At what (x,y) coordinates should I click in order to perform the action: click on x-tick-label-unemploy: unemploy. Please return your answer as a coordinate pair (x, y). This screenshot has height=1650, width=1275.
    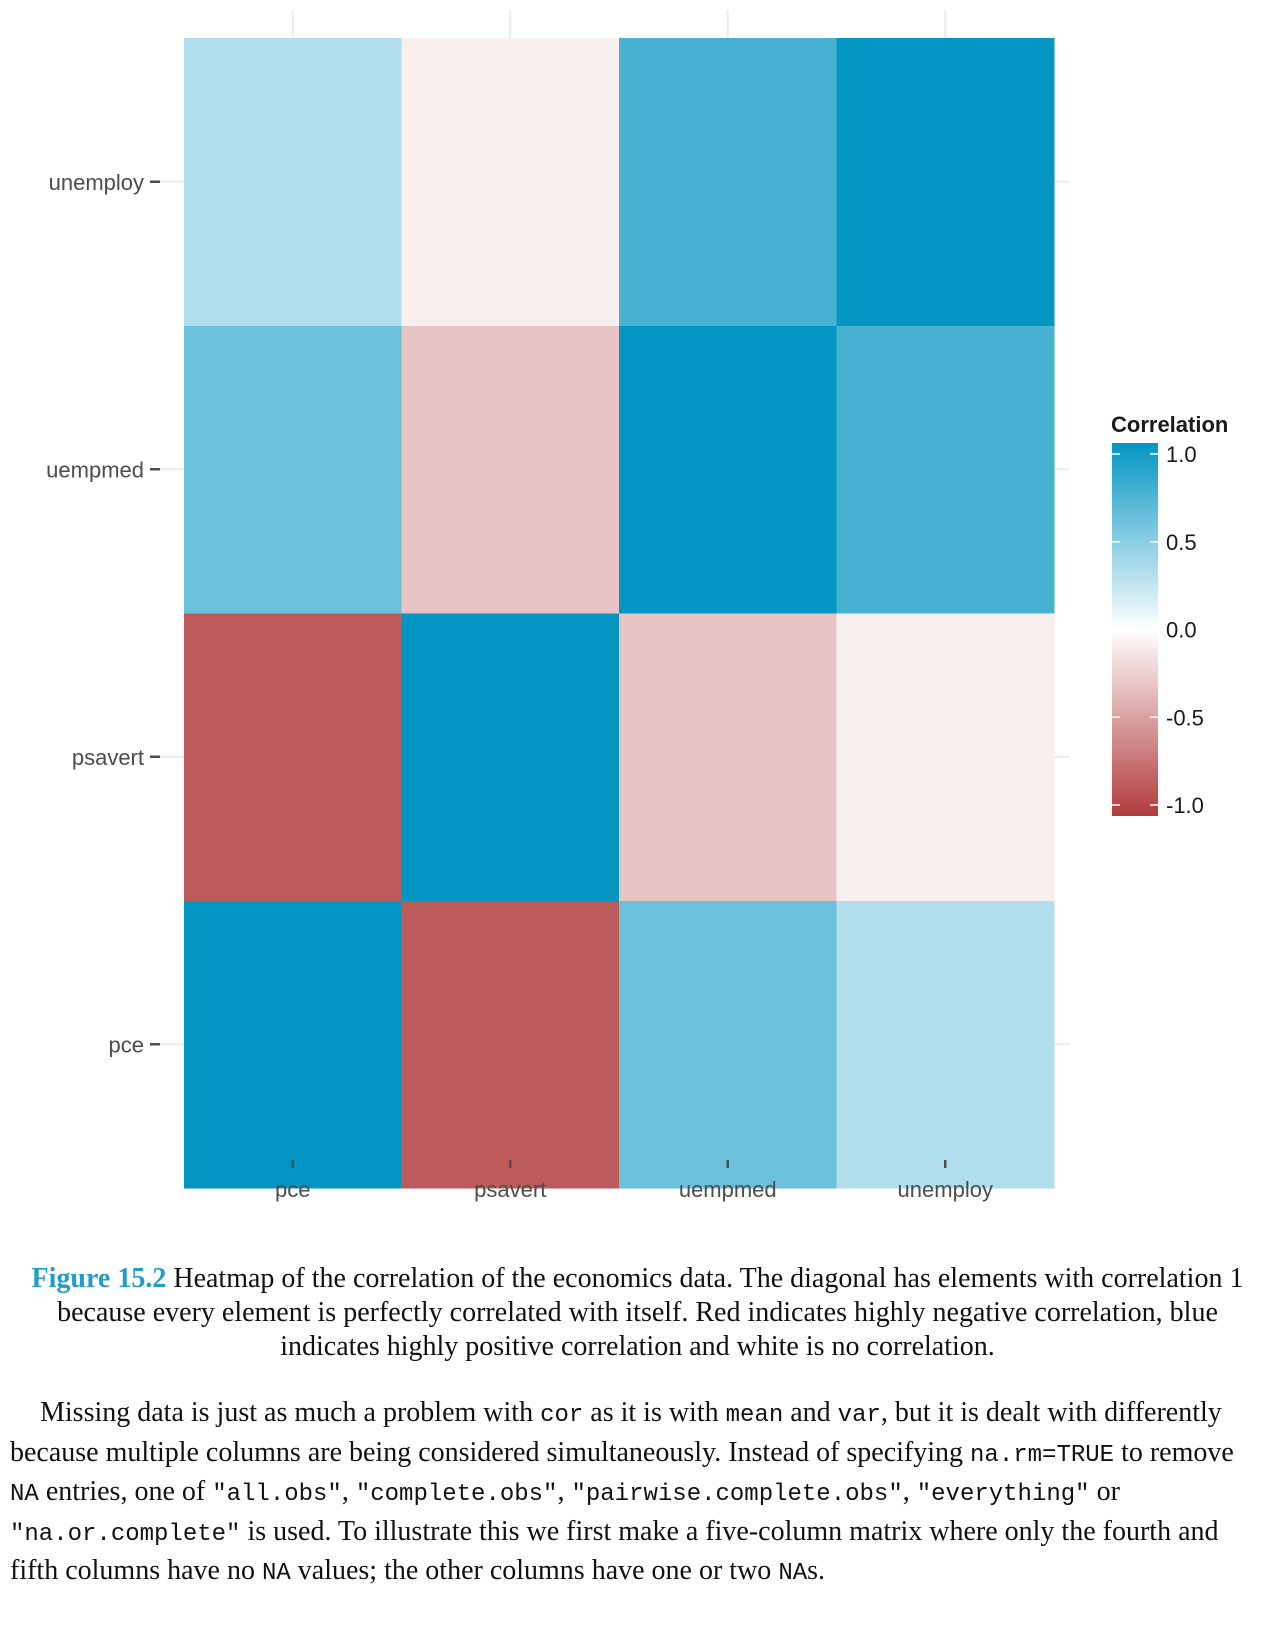
    Looking at the image, I should click on (945, 1189).